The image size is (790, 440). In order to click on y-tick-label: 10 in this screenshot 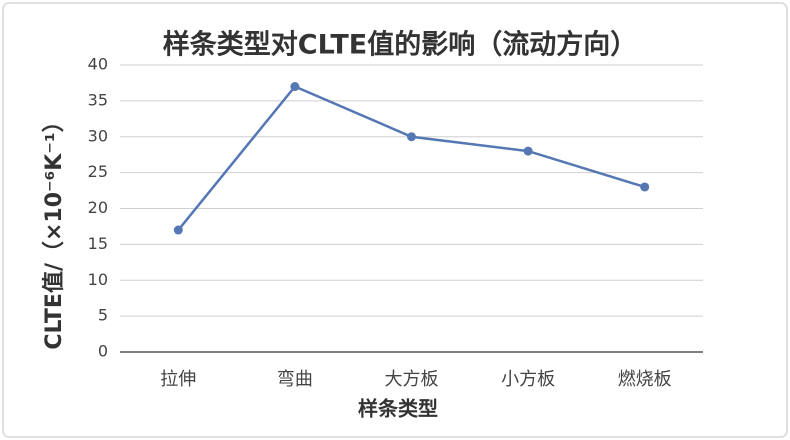, I will do `click(98, 279)`.